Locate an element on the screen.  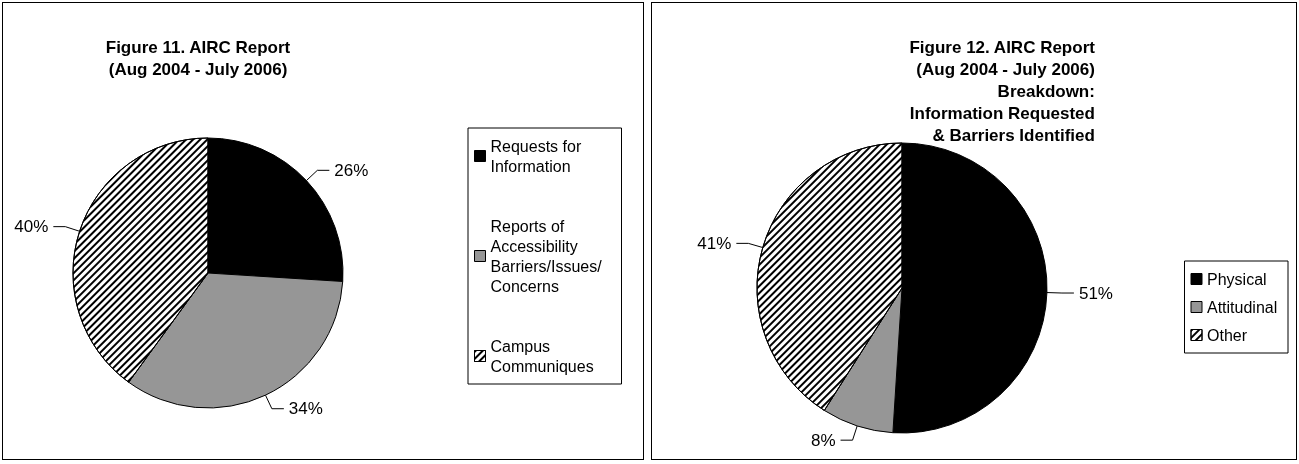
data-label: 26% is located at coordinates (351, 170).